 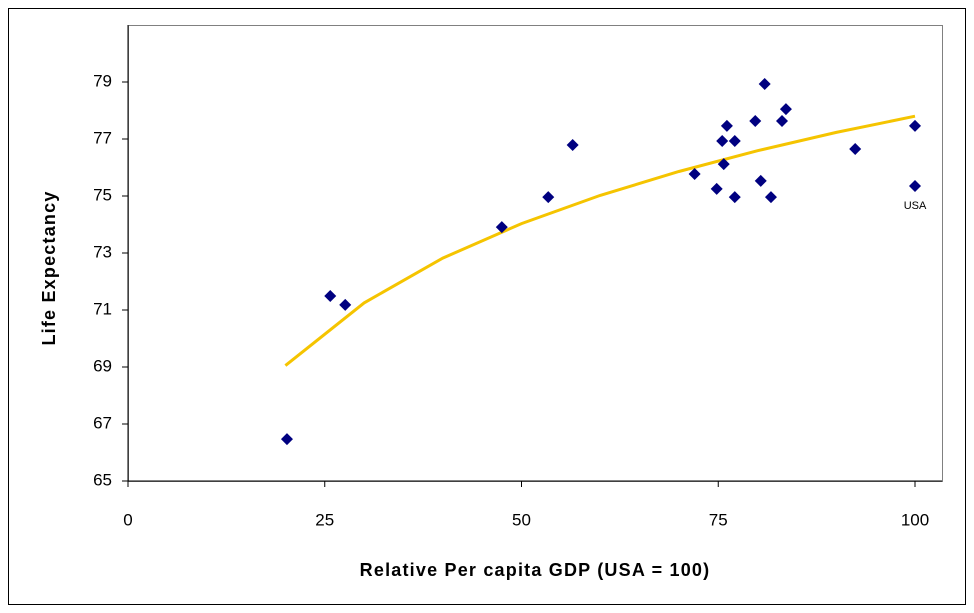 I want to click on x-axis-title: Relative Per capita GDP (USA = 100), so click(x=535, y=570).